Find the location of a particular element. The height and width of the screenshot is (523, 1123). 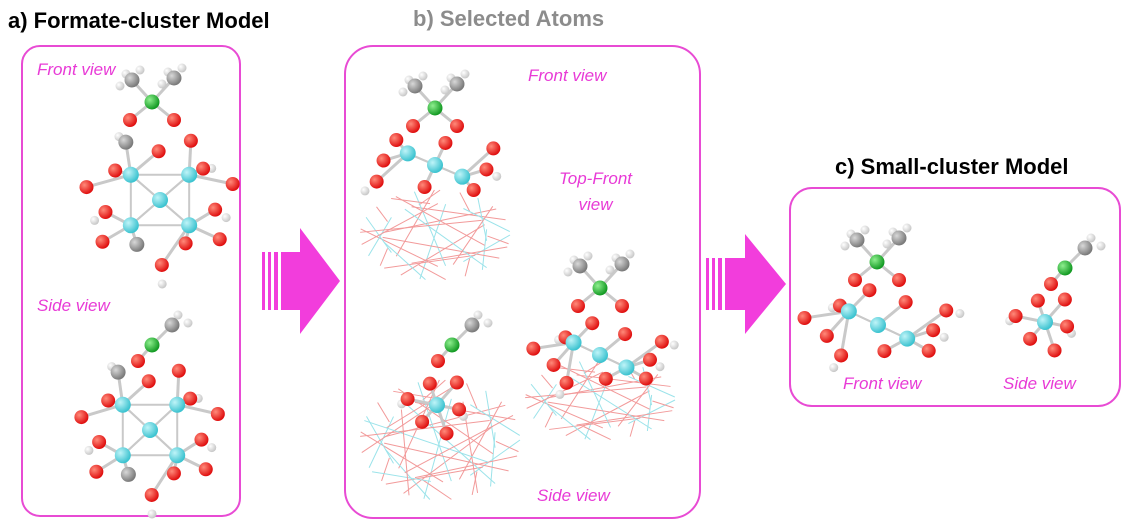

panel-c-box is located at coordinates (955, 297).